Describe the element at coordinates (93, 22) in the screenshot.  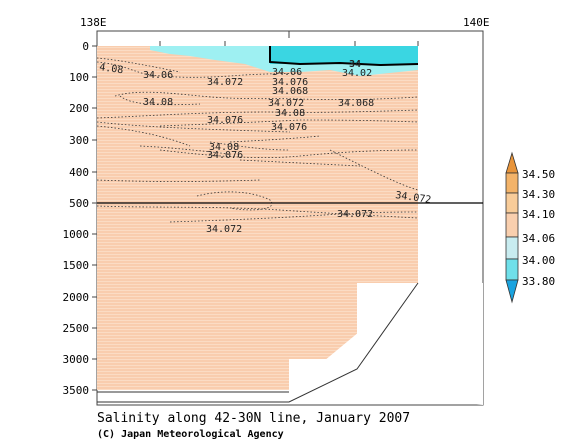
I see `x-tick-label-0: 138E` at that location.